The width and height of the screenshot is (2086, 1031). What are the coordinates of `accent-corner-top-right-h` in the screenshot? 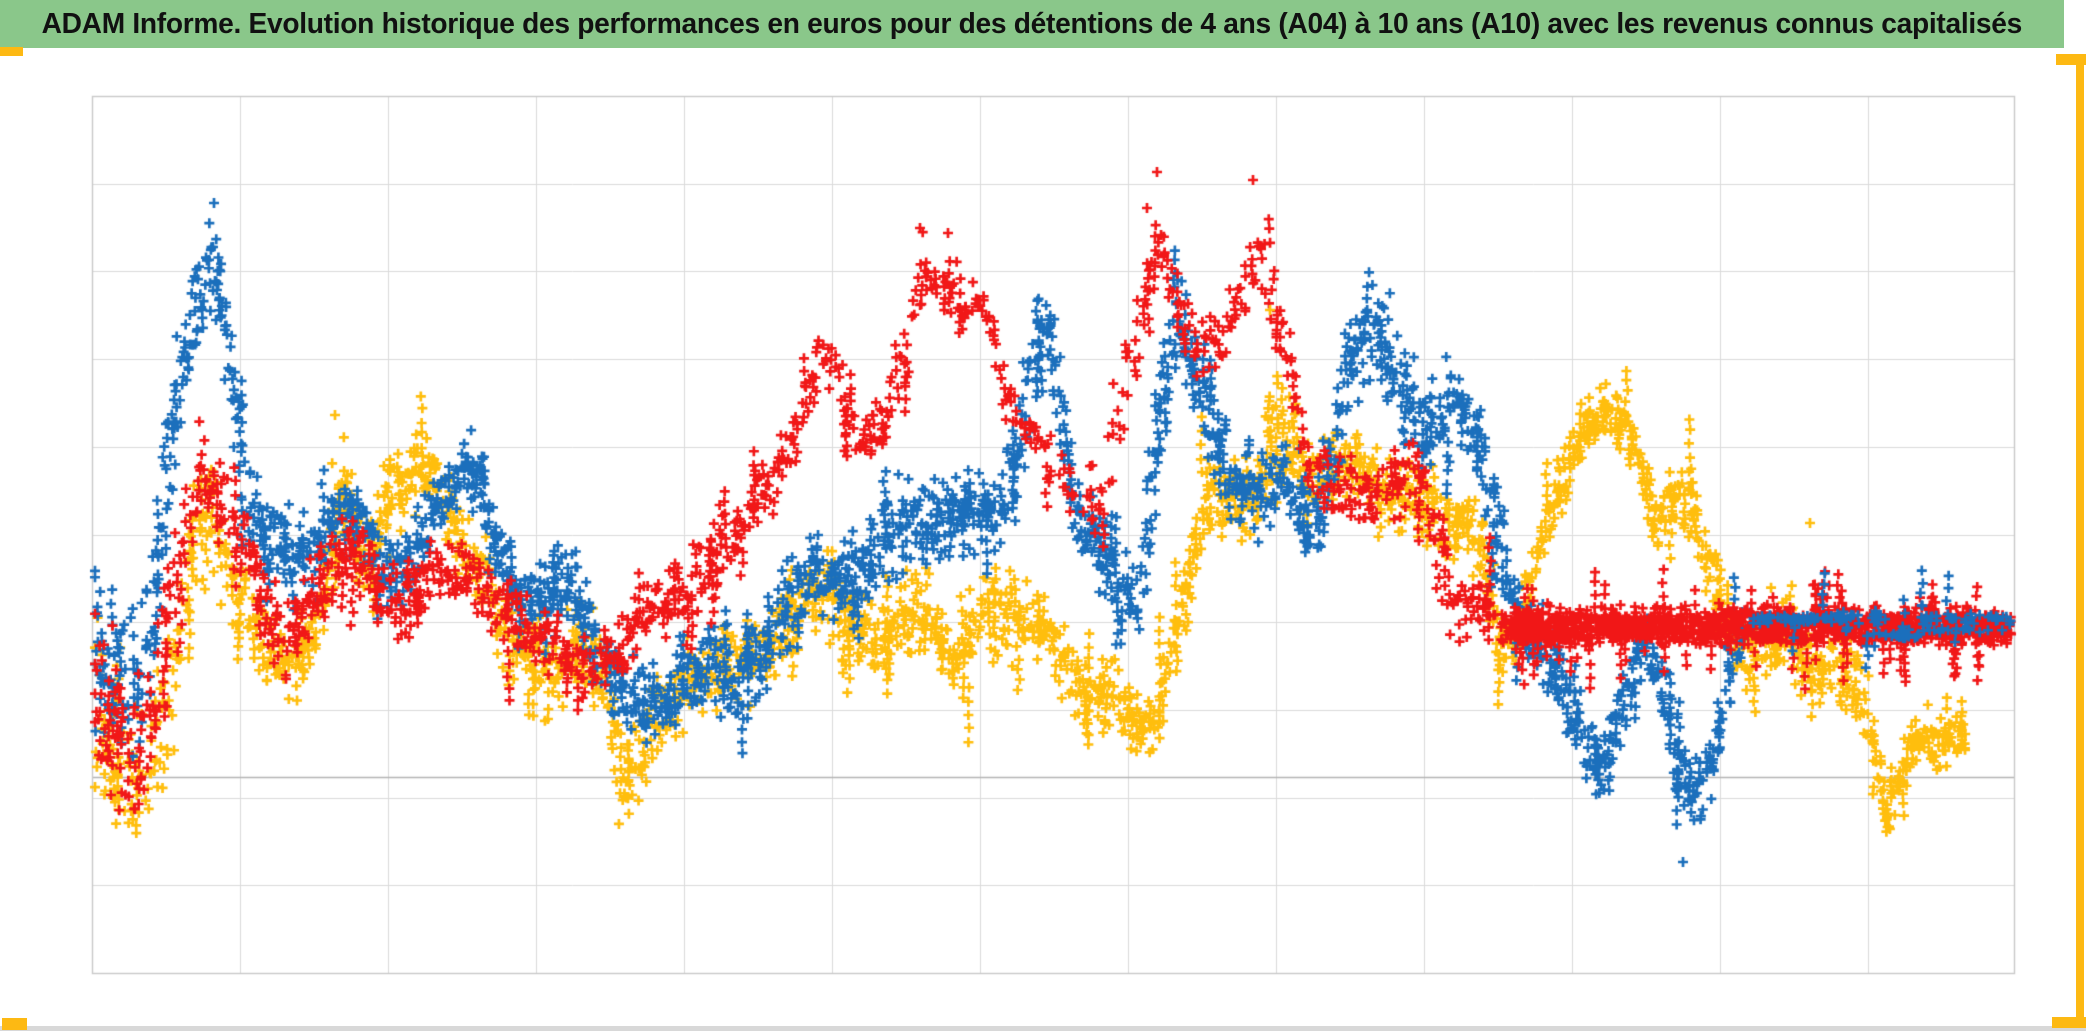 It's located at (2071, 59).